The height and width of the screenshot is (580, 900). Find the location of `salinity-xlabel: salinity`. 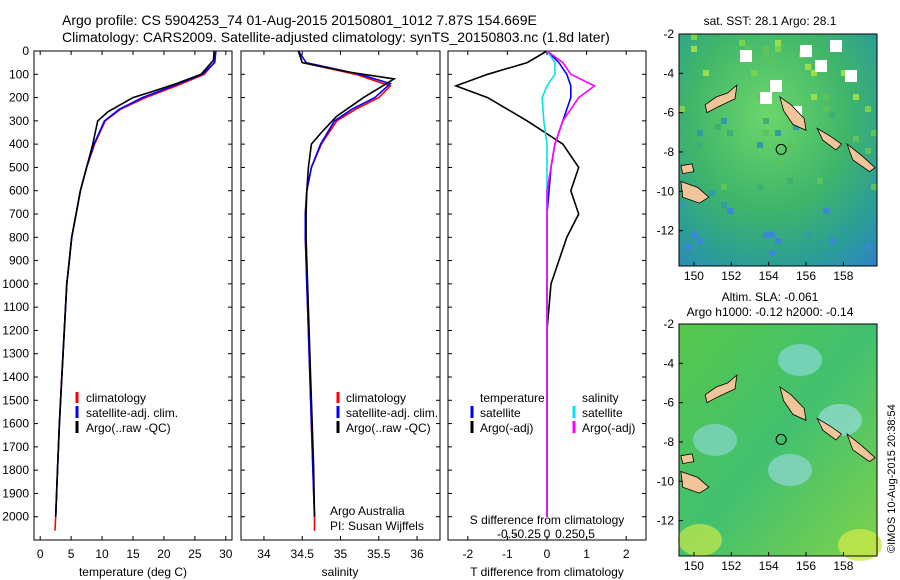

salinity-xlabel: salinity is located at coordinates (340, 572).